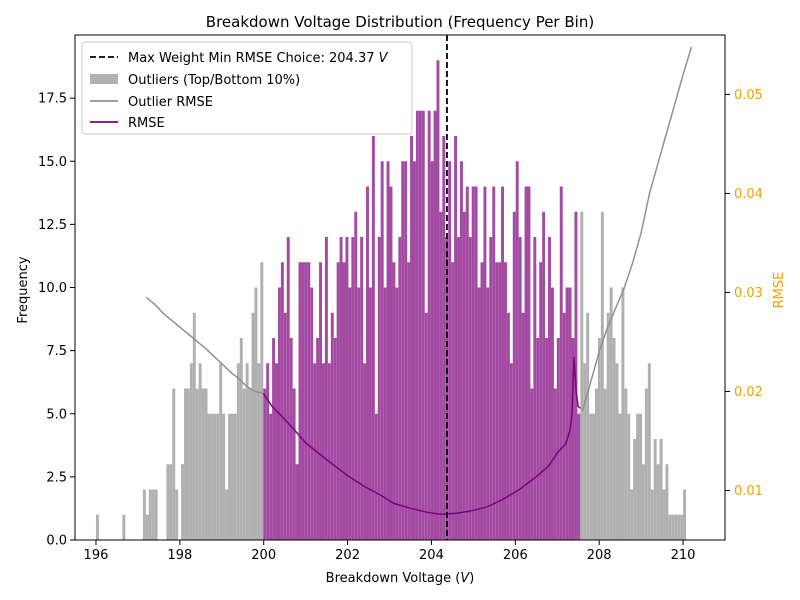 The height and width of the screenshot is (600, 800). What do you see at coordinates (52, 225) in the screenshot?
I see `y-tick-label: 12.5` at bounding box center [52, 225].